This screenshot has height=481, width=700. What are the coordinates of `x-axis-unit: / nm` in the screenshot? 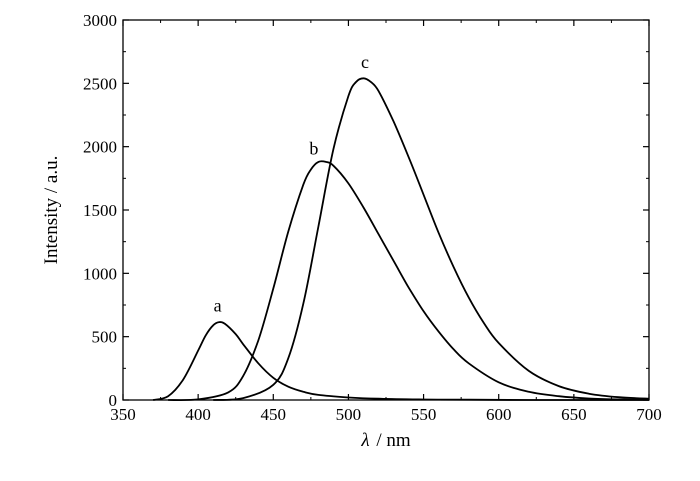 It's located at (393, 440).